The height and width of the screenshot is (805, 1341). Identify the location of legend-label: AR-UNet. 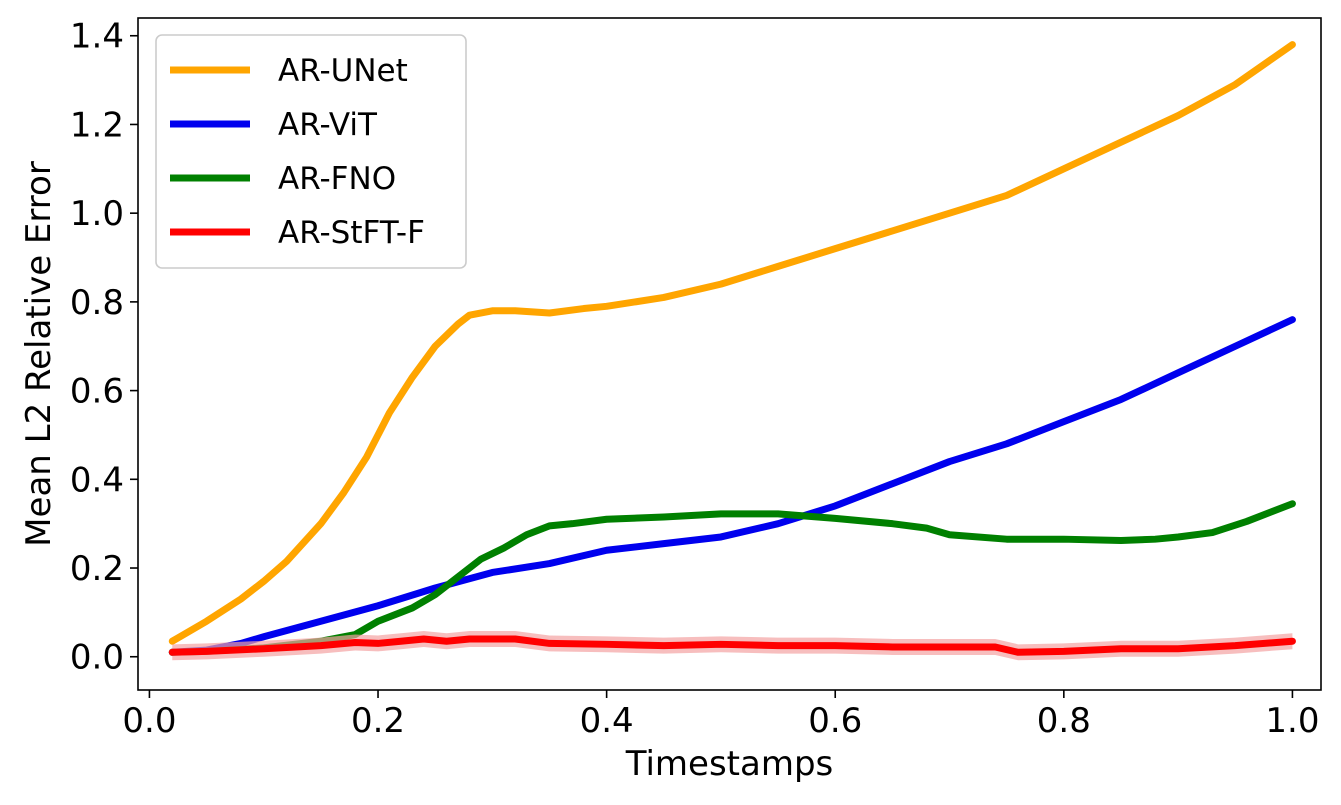
(343, 71).